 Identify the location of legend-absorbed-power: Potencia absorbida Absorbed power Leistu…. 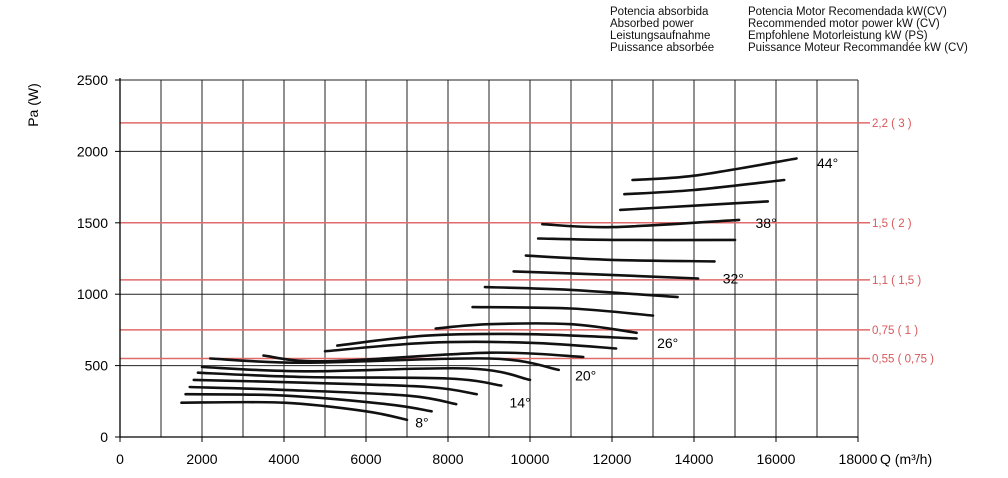
(662, 30).